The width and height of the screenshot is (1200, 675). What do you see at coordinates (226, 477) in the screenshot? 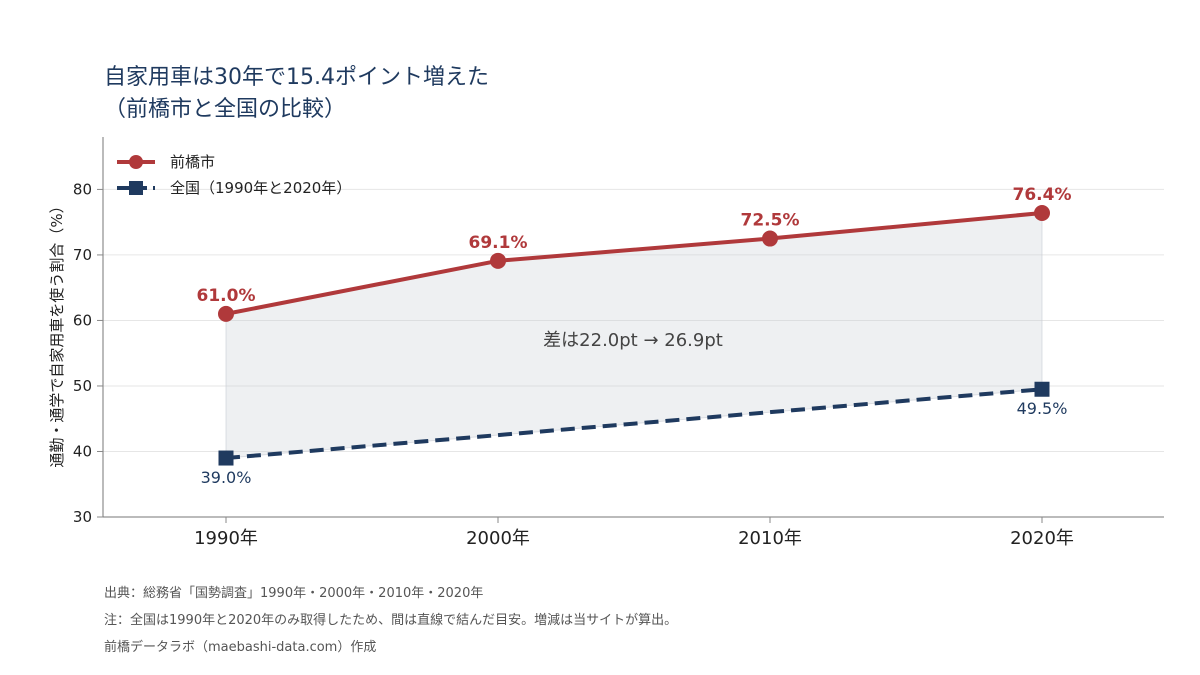
I see `data-label-national: 39.0%` at bounding box center [226, 477].